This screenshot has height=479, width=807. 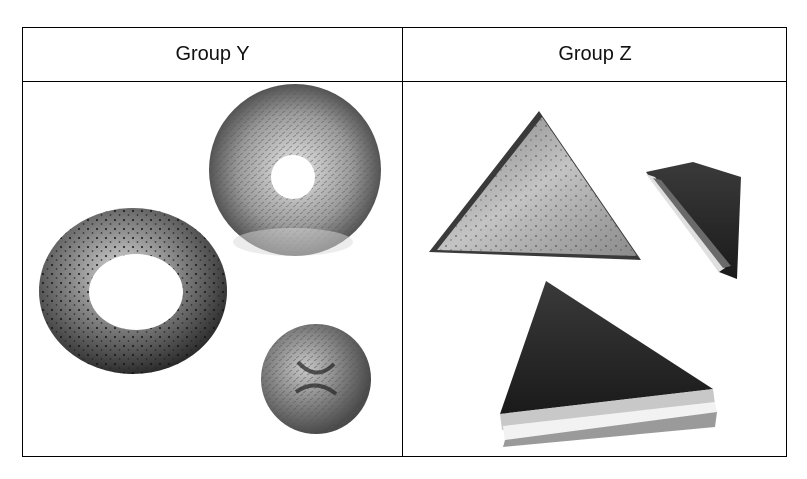 I want to click on column-divider, so click(x=402, y=242).